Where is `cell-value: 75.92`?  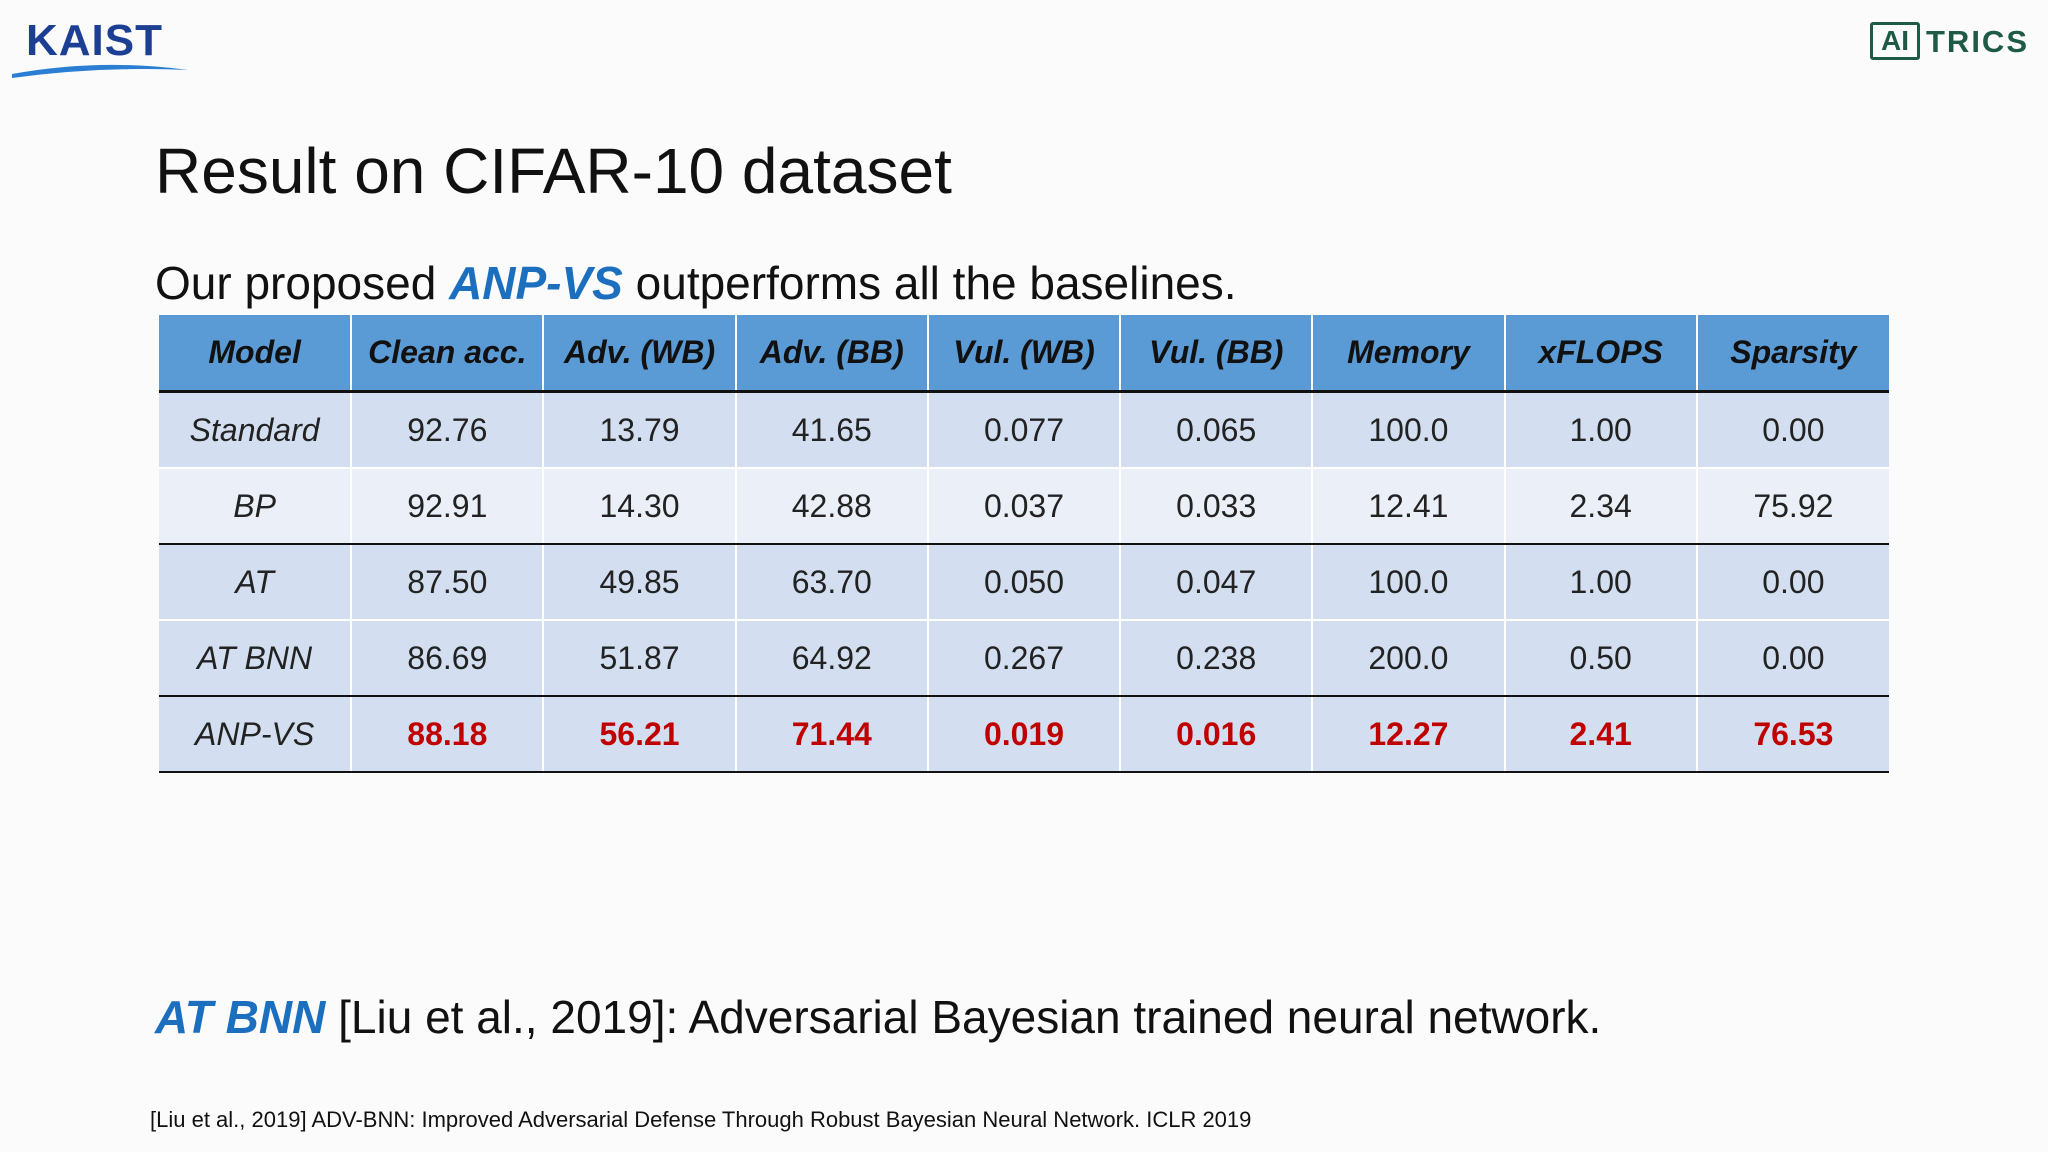
cell-value: 75.92 is located at coordinates (1792, 506).